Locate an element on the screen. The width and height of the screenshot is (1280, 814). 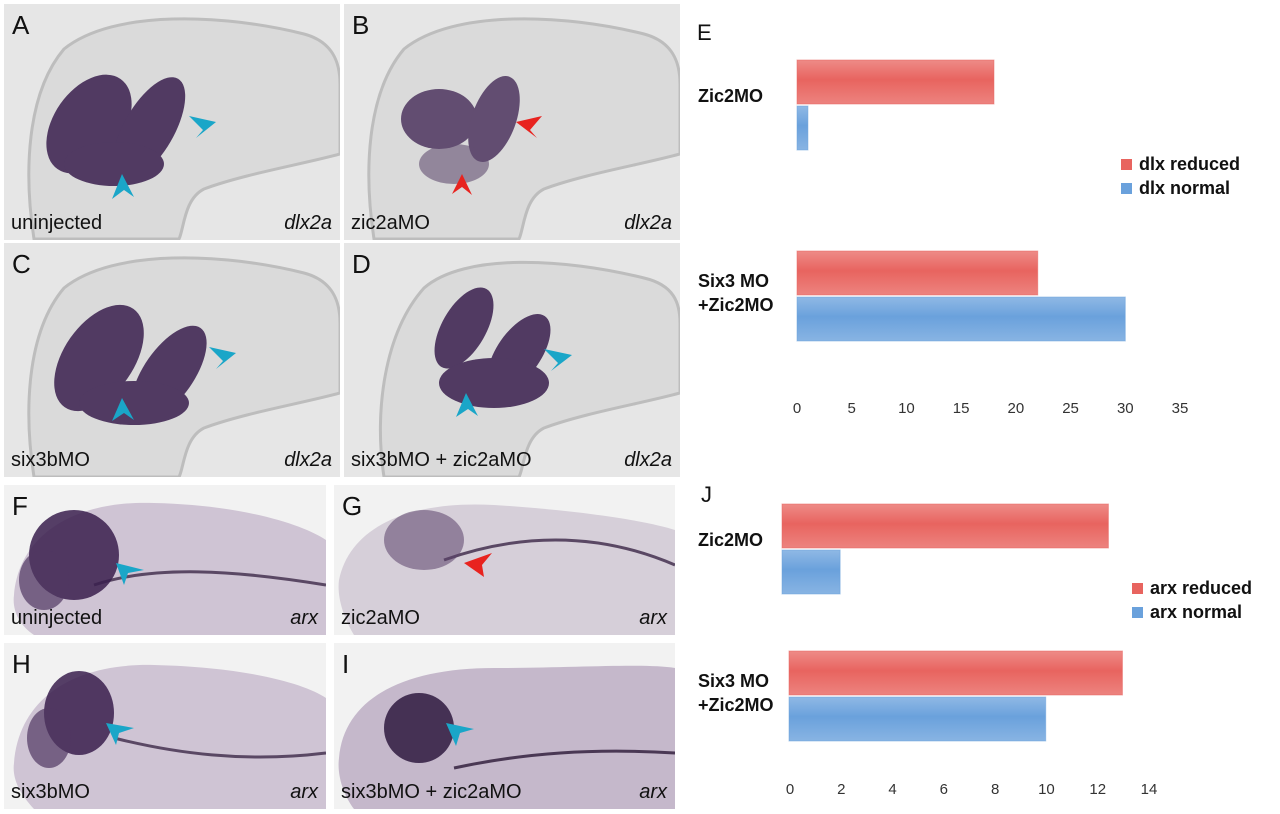
panel-f: F uninjected arx is located at coordinates (165, 560).